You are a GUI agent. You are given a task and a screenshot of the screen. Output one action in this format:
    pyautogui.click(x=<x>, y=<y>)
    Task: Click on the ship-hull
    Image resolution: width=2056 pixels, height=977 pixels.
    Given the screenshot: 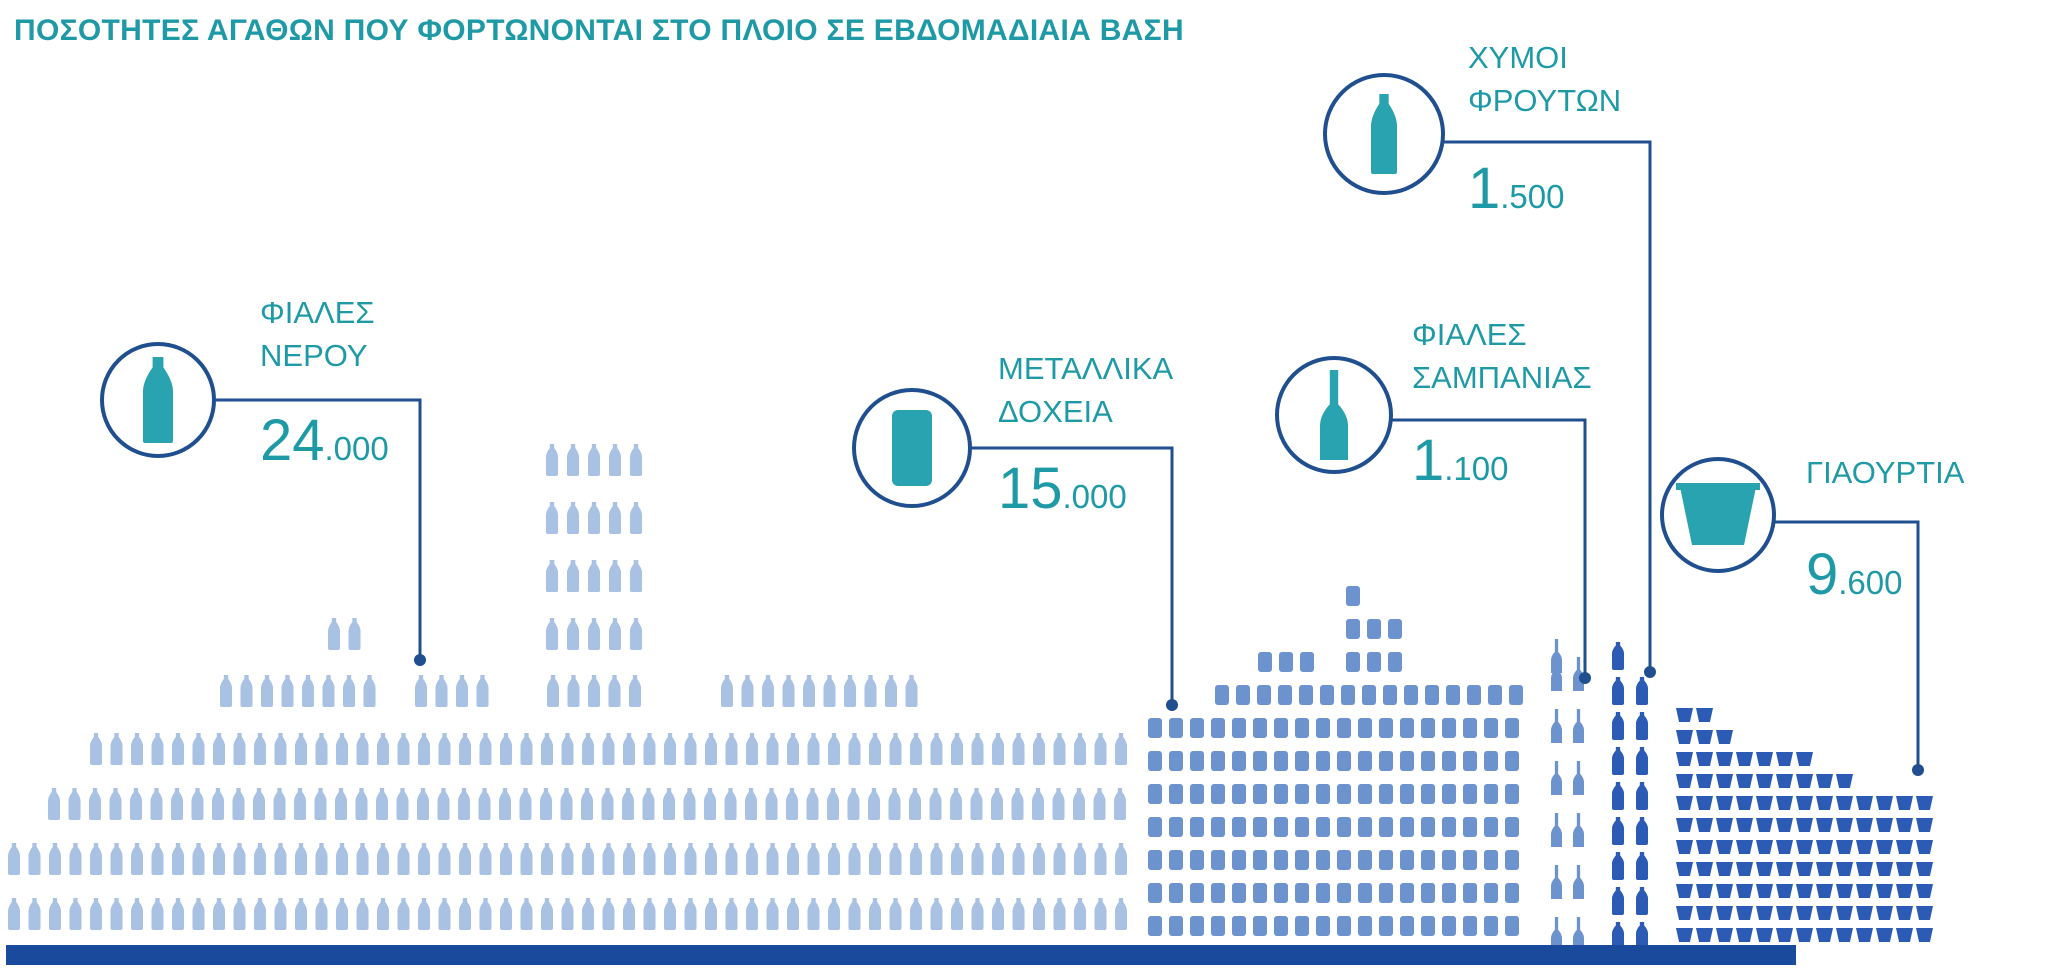 What is the action you would take?
    pyautogui.click(x=901, y=955)
    